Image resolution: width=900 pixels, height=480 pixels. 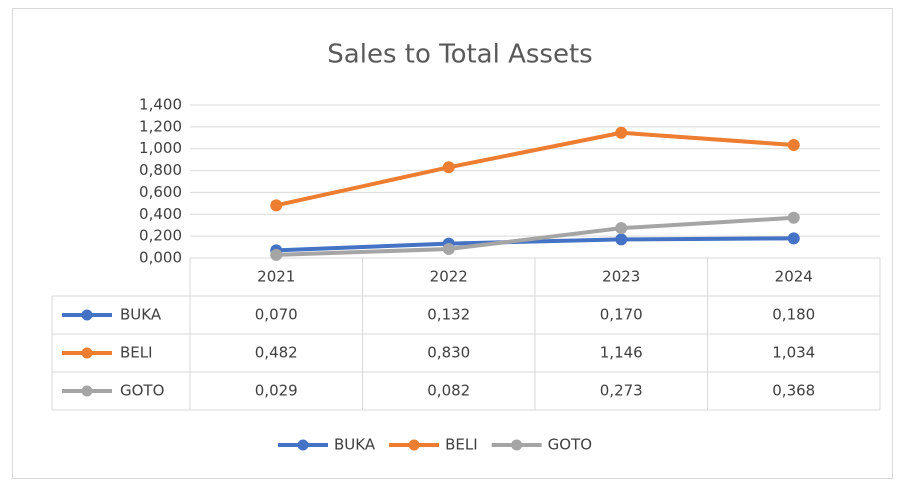 What do you see at coordinates (160, 258) in the screenshot?
I see `y-tick-label: 0,000` at bounding box center [160, 258].